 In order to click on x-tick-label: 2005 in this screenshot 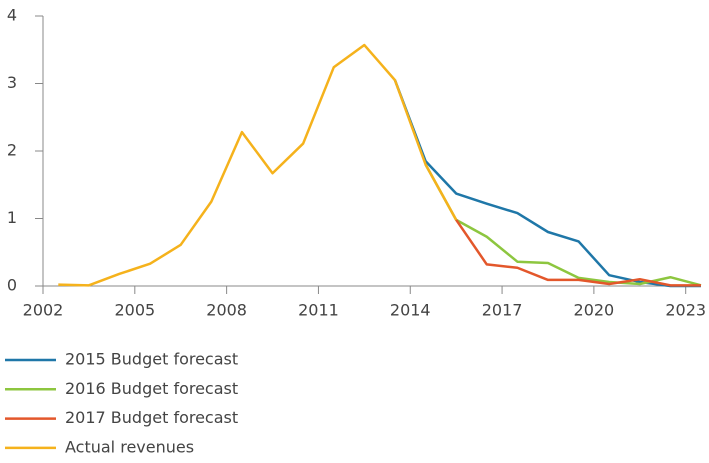, I will do `click(134, 310)`.